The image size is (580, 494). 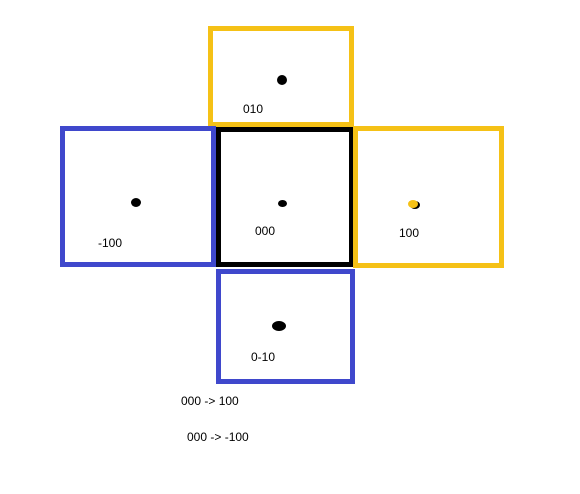 I want to click on cell-center-dot, so click(x=282, y=203).